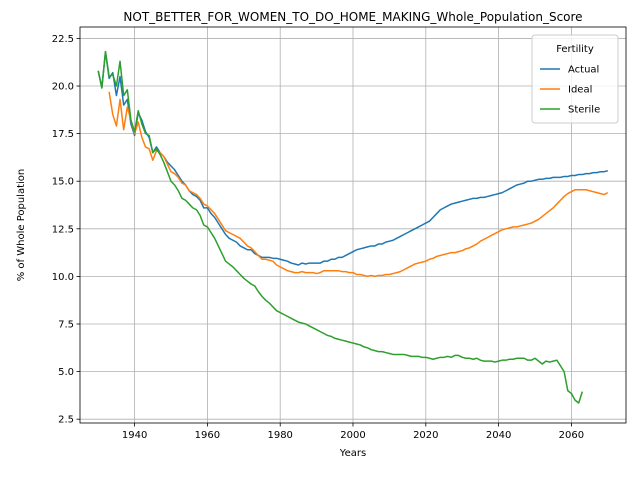  Describe the element at coordinates (580, 90) in the screenshot. I see `legend-label-ideal: Ideal` at that location.